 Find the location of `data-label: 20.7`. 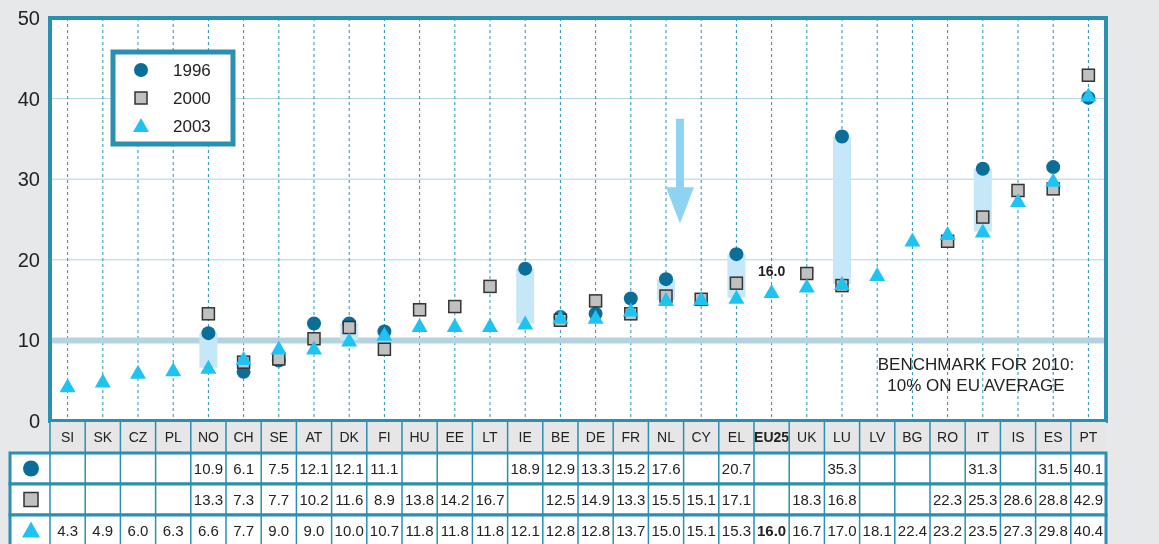

data-label: 20.7 is located at coordinates (736, 468).